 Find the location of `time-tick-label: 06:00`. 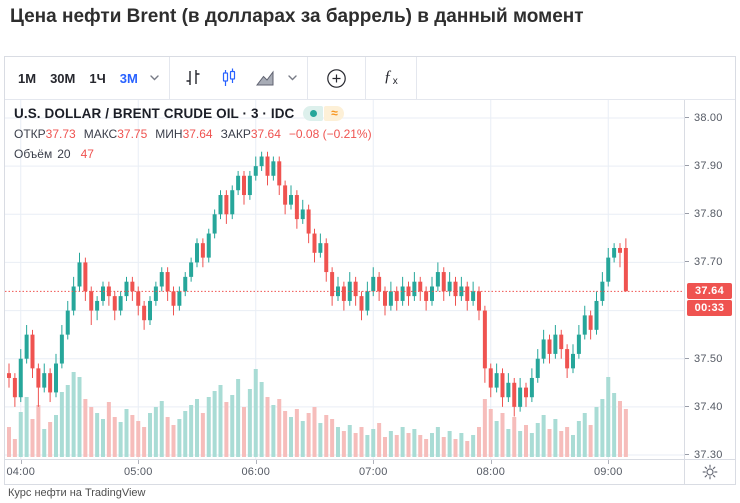

time-tick-label: 06:00 is located at coordinates (256, 472).